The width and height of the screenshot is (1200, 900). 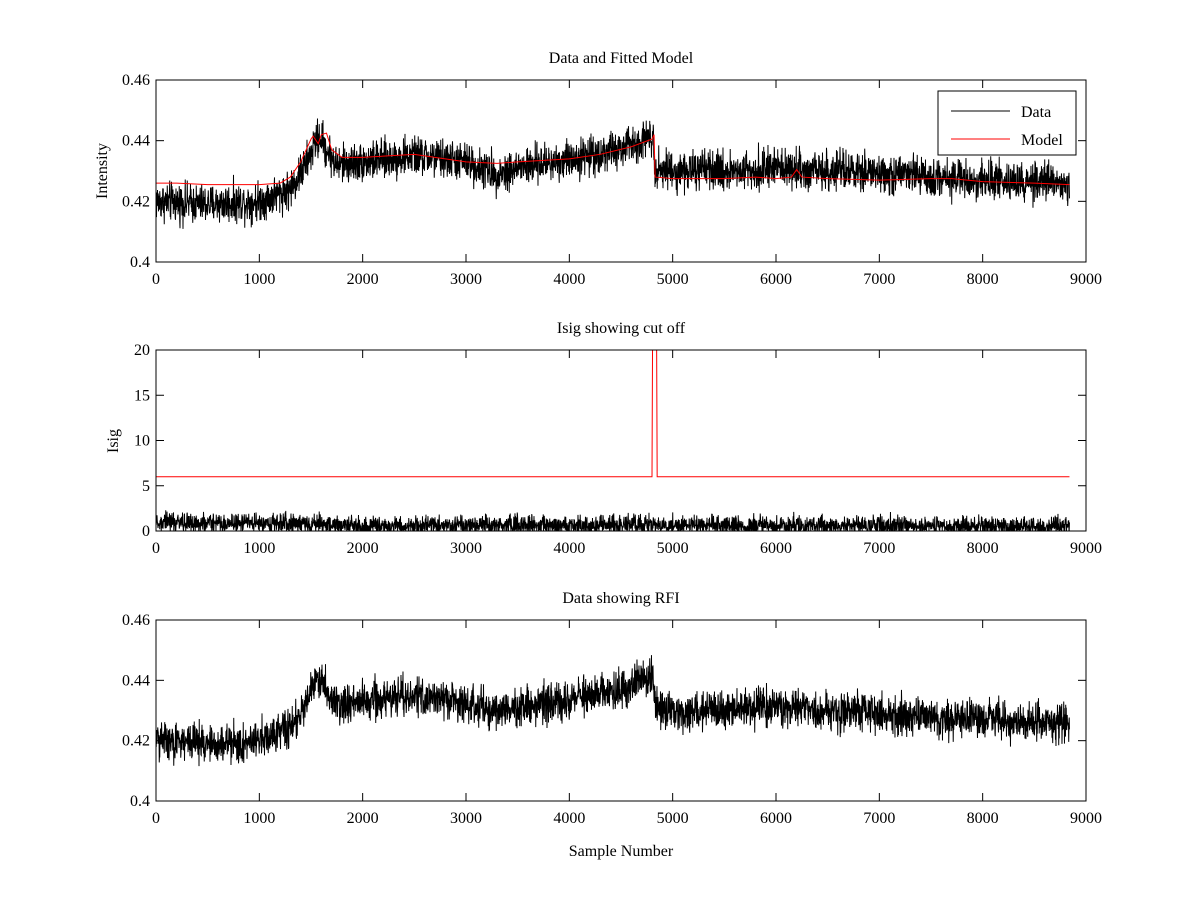 I want to click on y-tick-label: 15, so click(x=142, y=395).